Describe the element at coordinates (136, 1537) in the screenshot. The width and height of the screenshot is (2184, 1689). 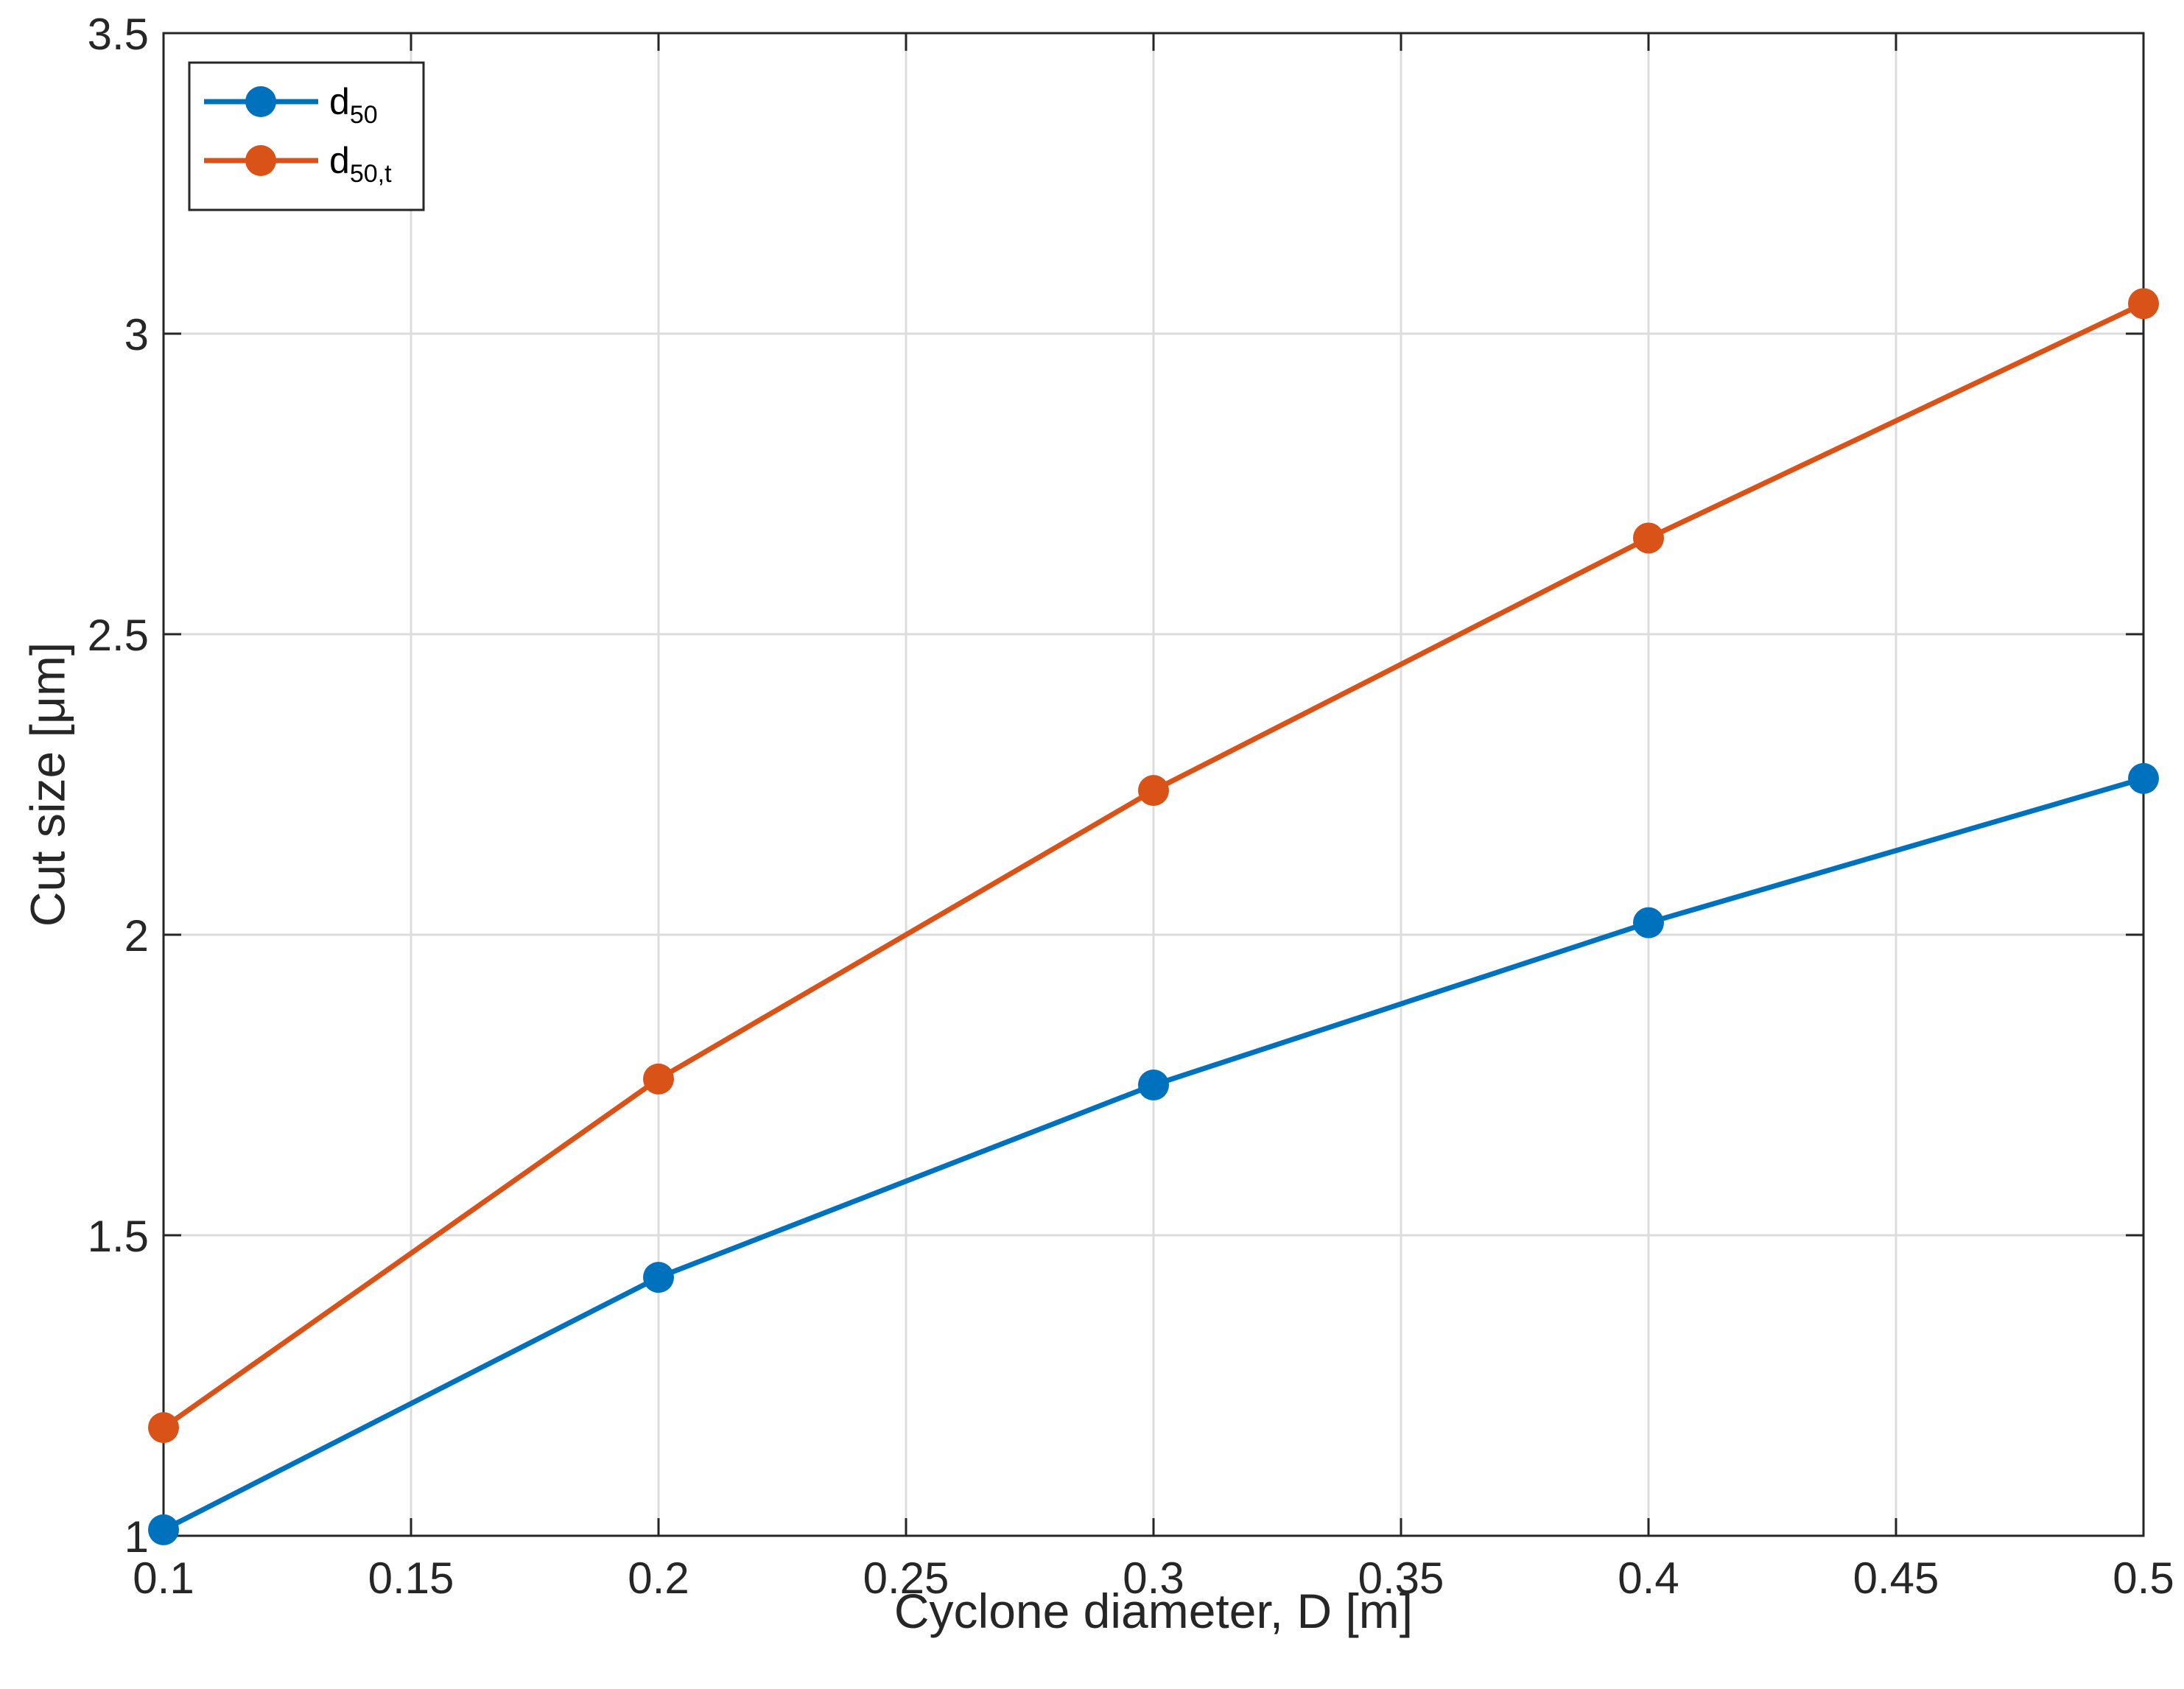
I see `y-tick-label: 1` at that location.